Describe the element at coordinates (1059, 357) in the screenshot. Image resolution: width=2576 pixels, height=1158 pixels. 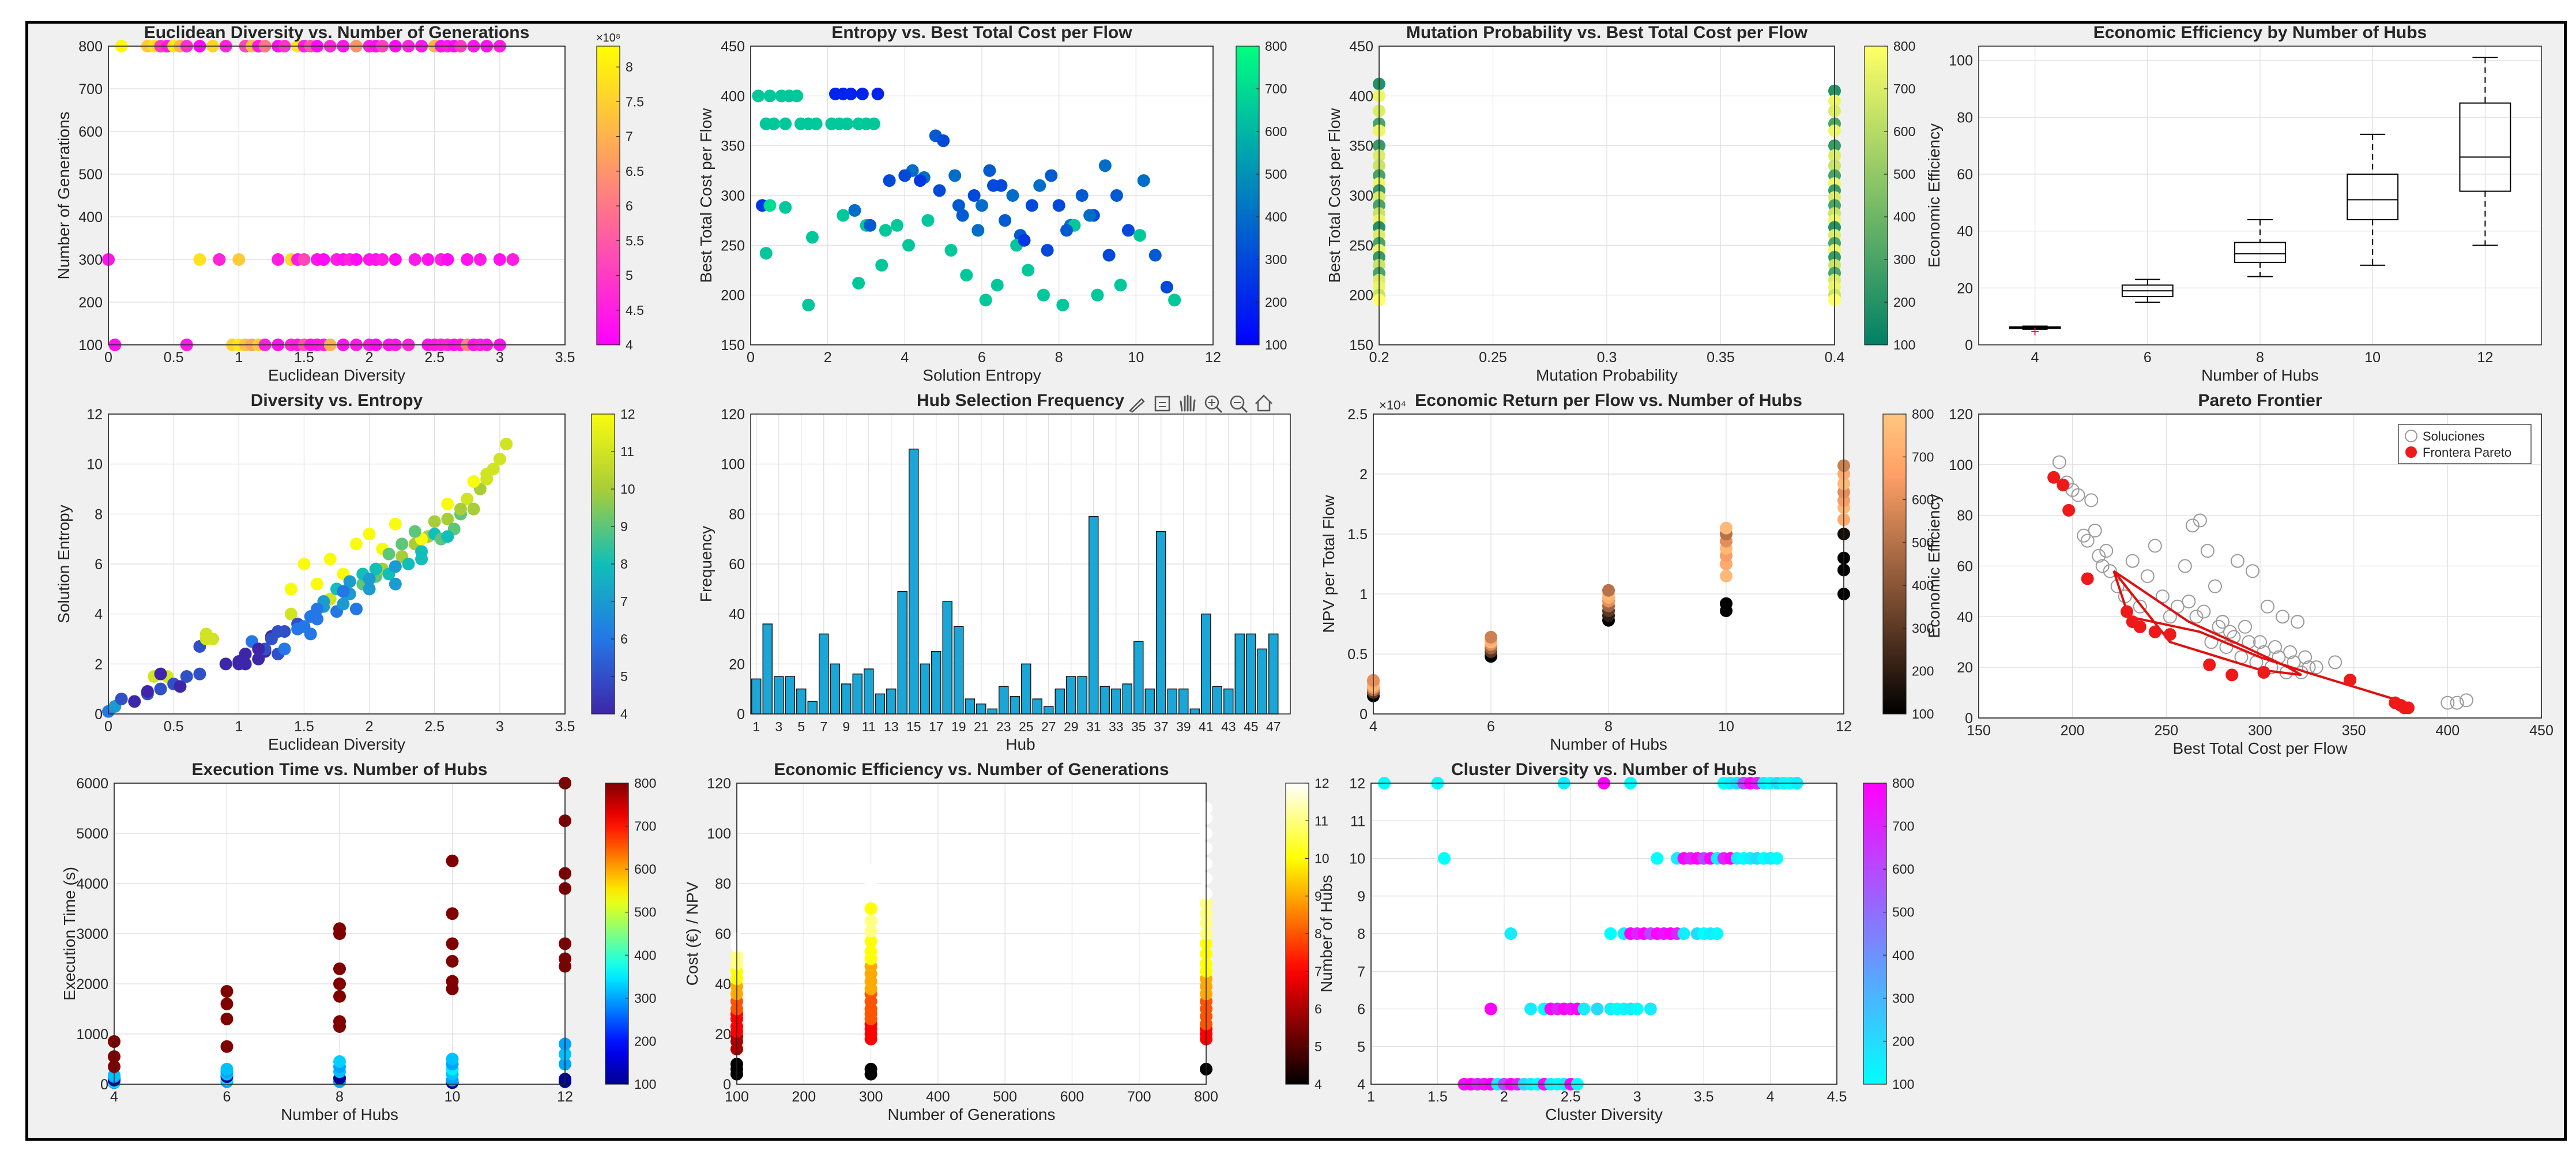
I see `x-tick-label: 8` at that location.